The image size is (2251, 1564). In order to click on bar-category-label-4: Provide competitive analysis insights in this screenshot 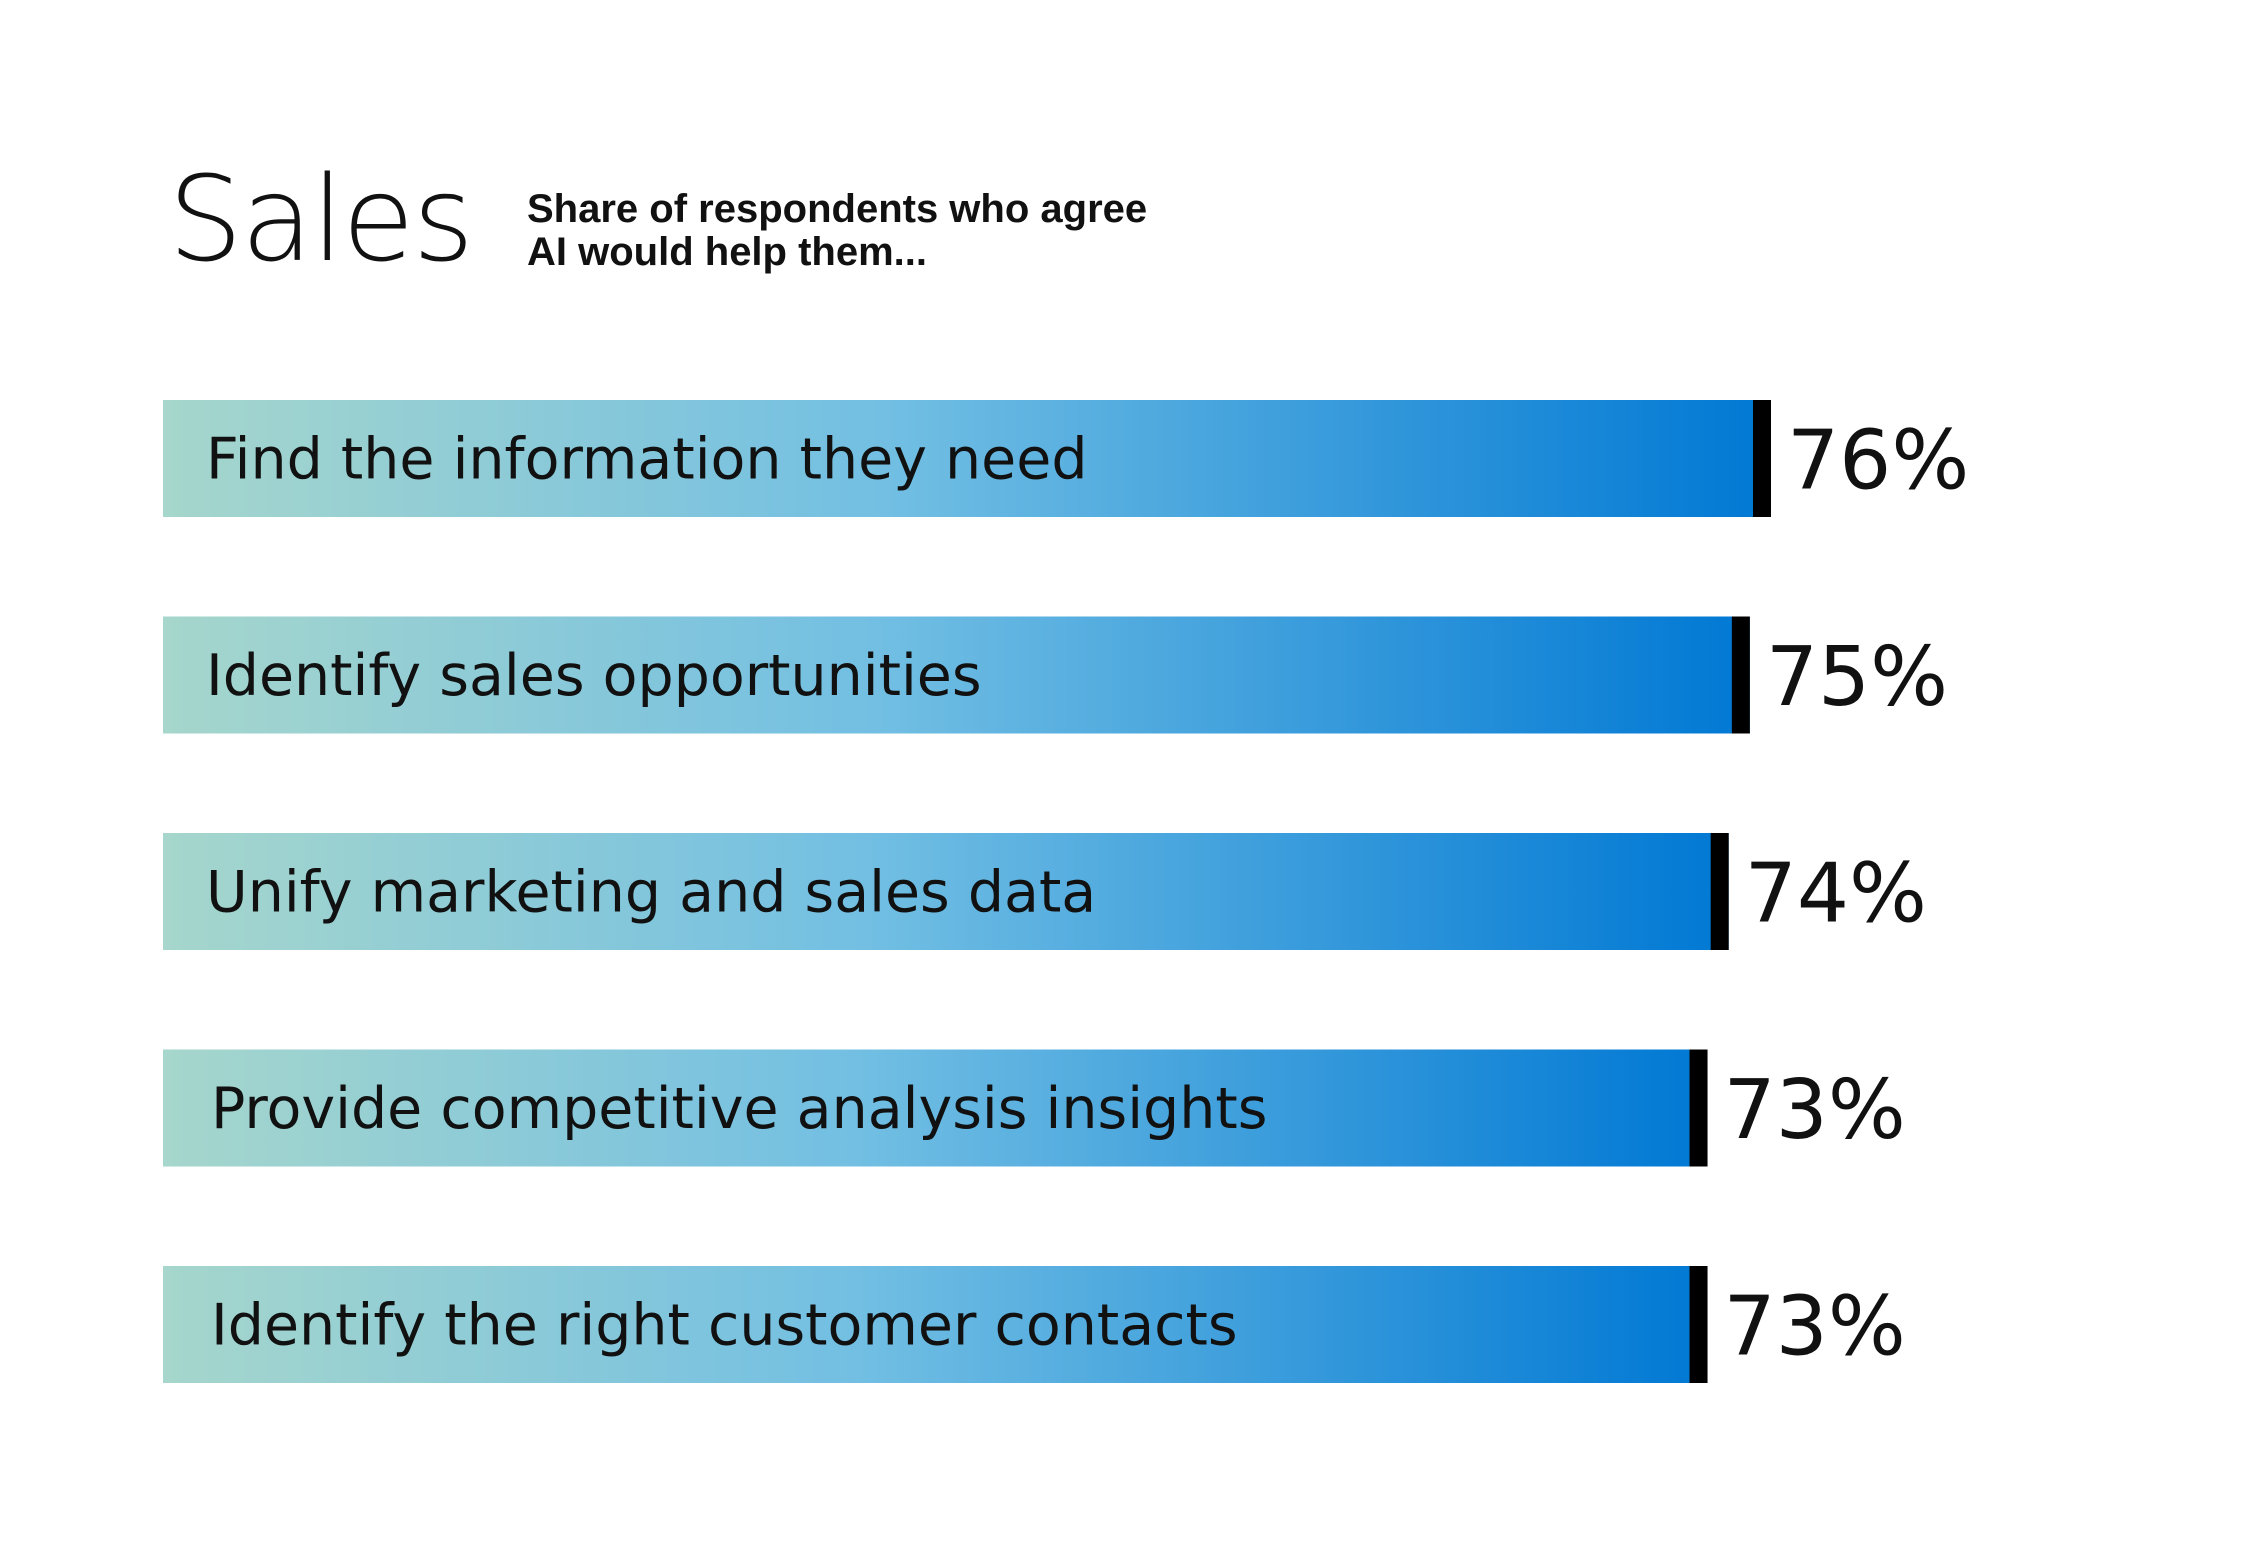, I will do `click(739, 1109)`.